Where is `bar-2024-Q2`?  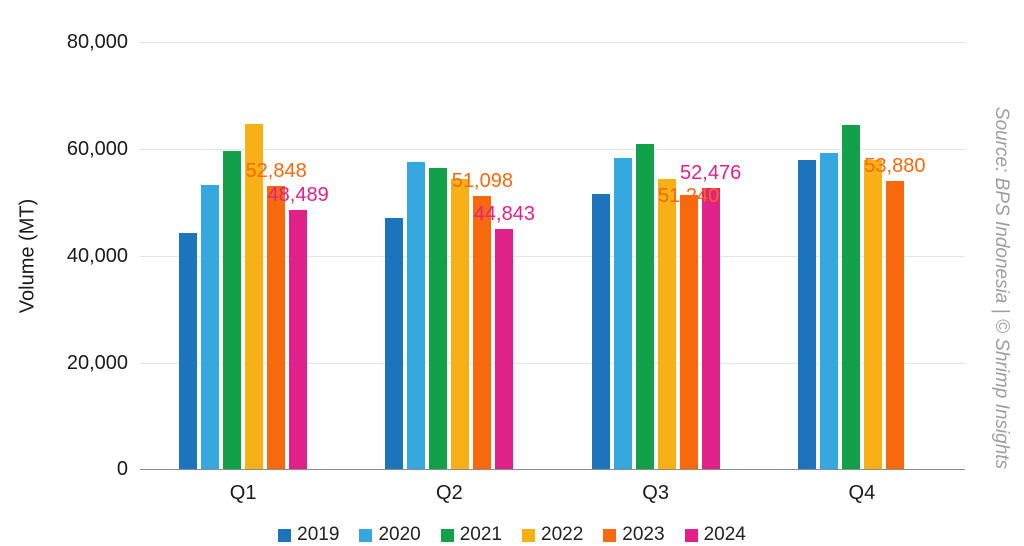
bar-2024-Q2 is located at coordinates (504, 349).